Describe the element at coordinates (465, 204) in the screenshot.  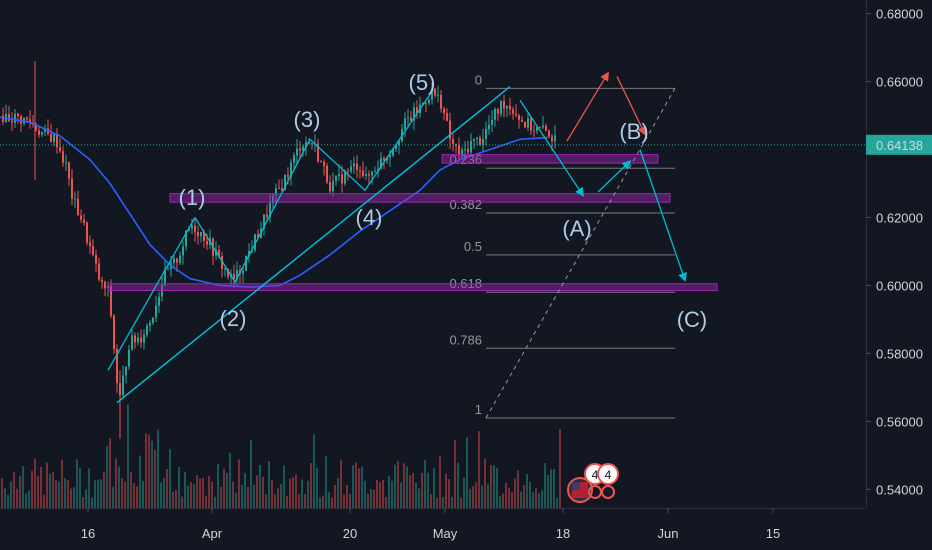
I see `fib-level-label: 0.382` at that location.